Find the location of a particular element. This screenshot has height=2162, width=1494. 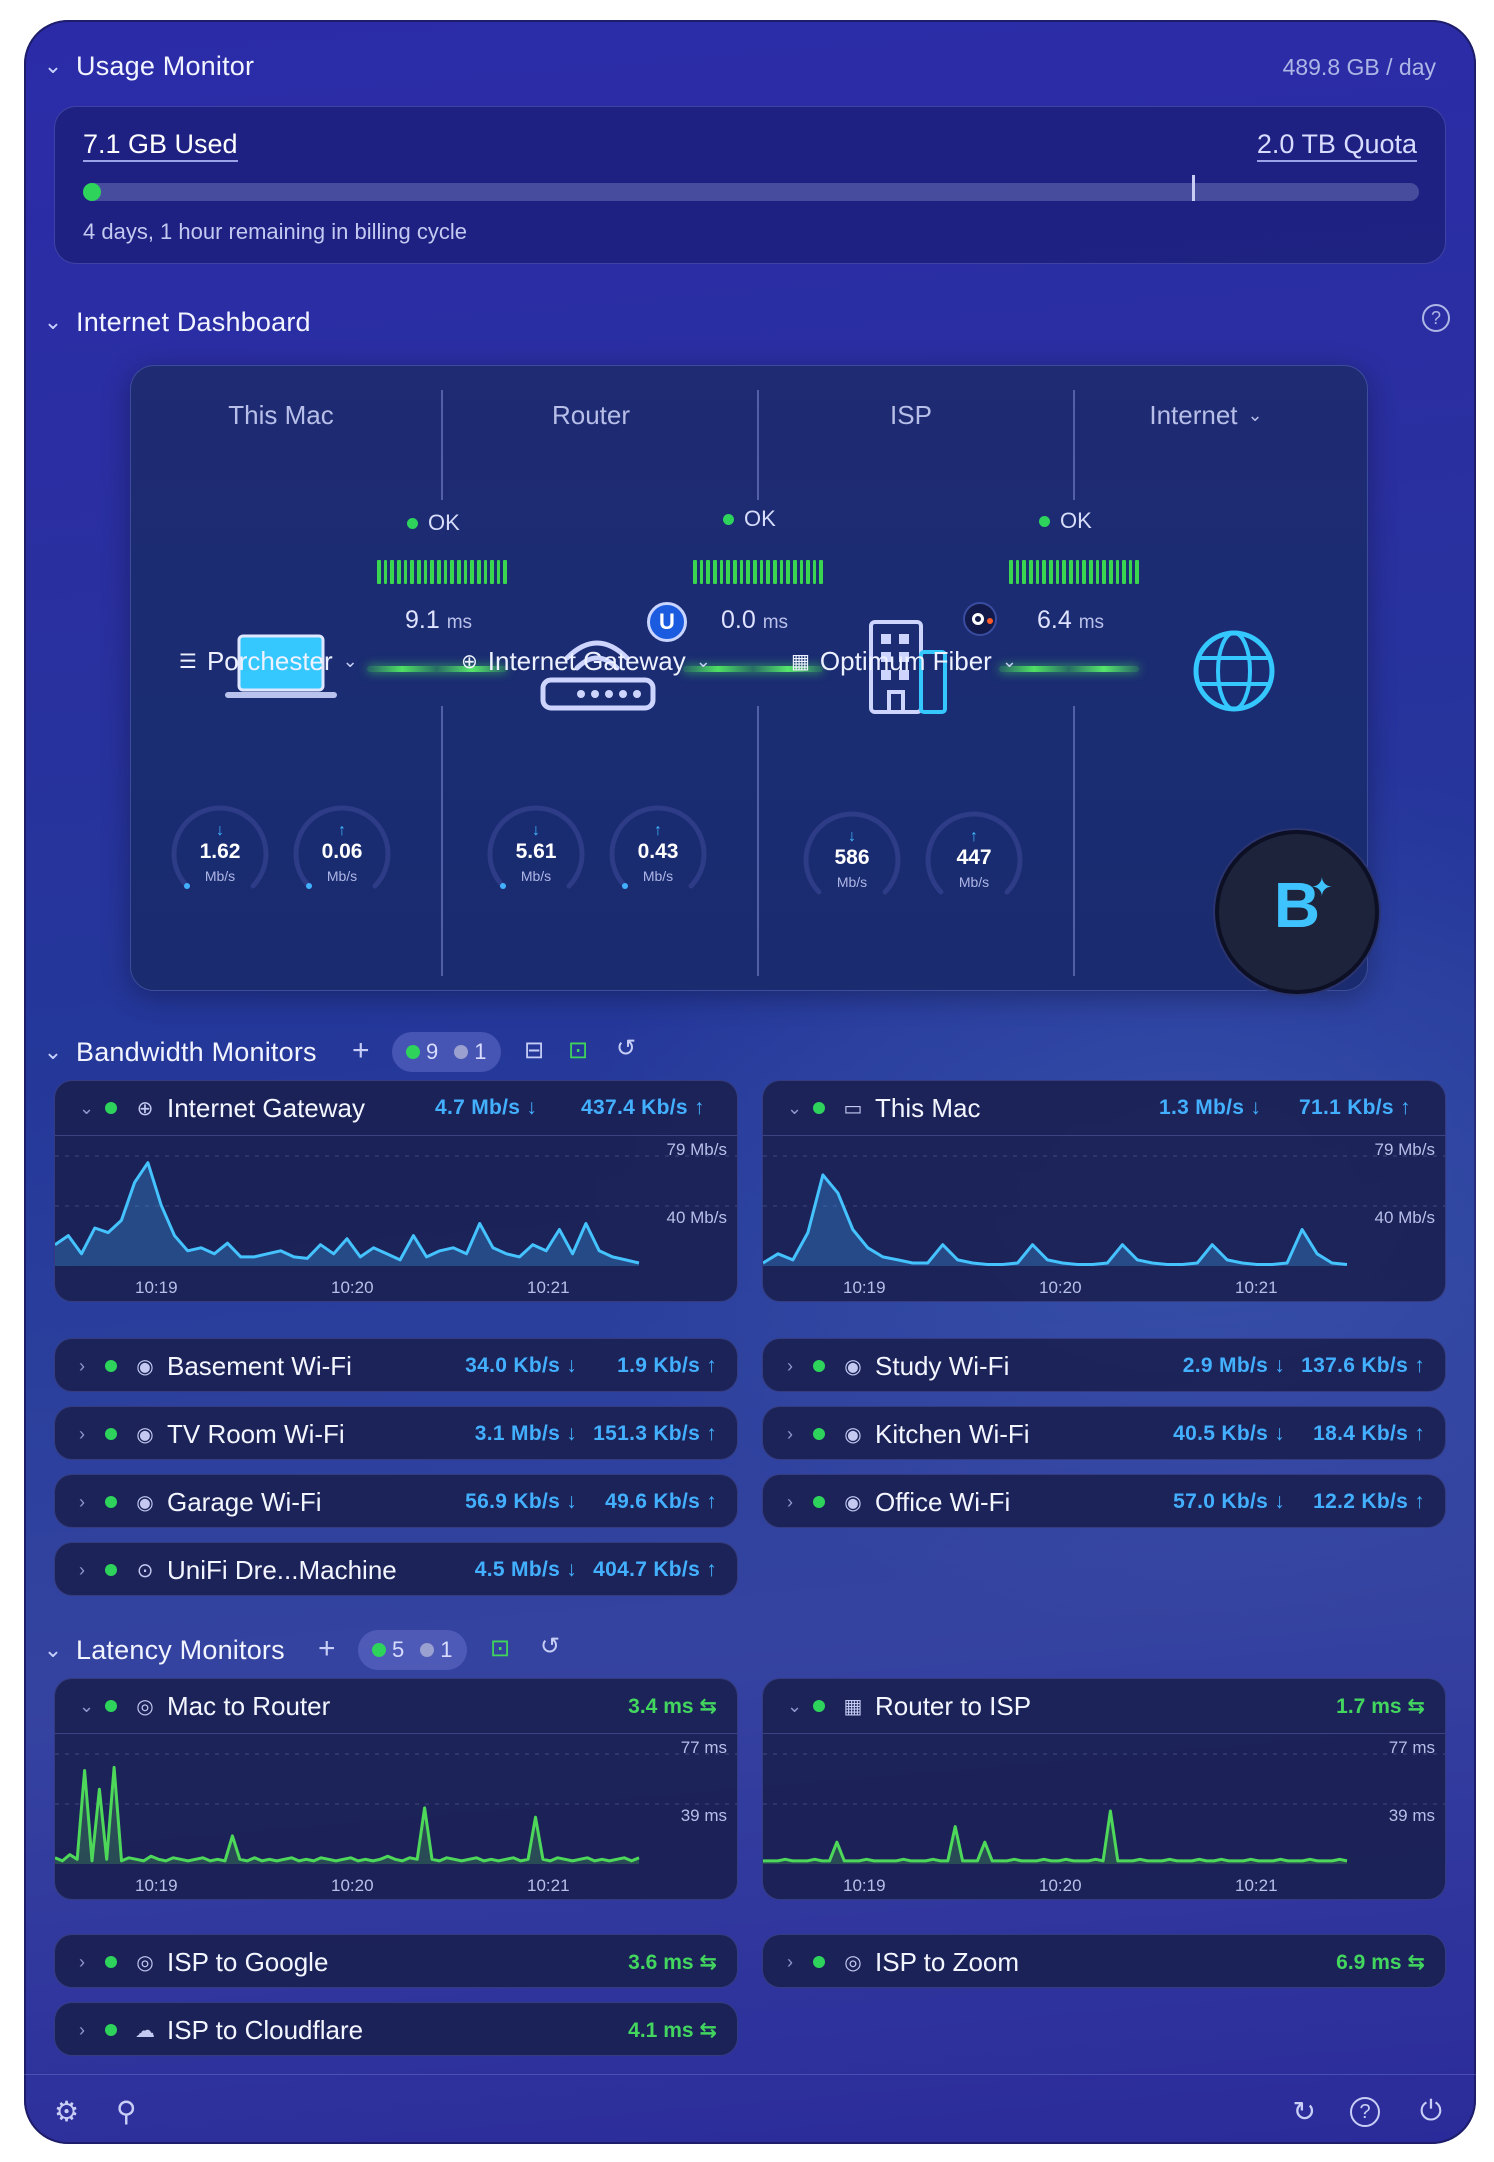

link-status-mac-router: OK is located at coordinates (433, 523).